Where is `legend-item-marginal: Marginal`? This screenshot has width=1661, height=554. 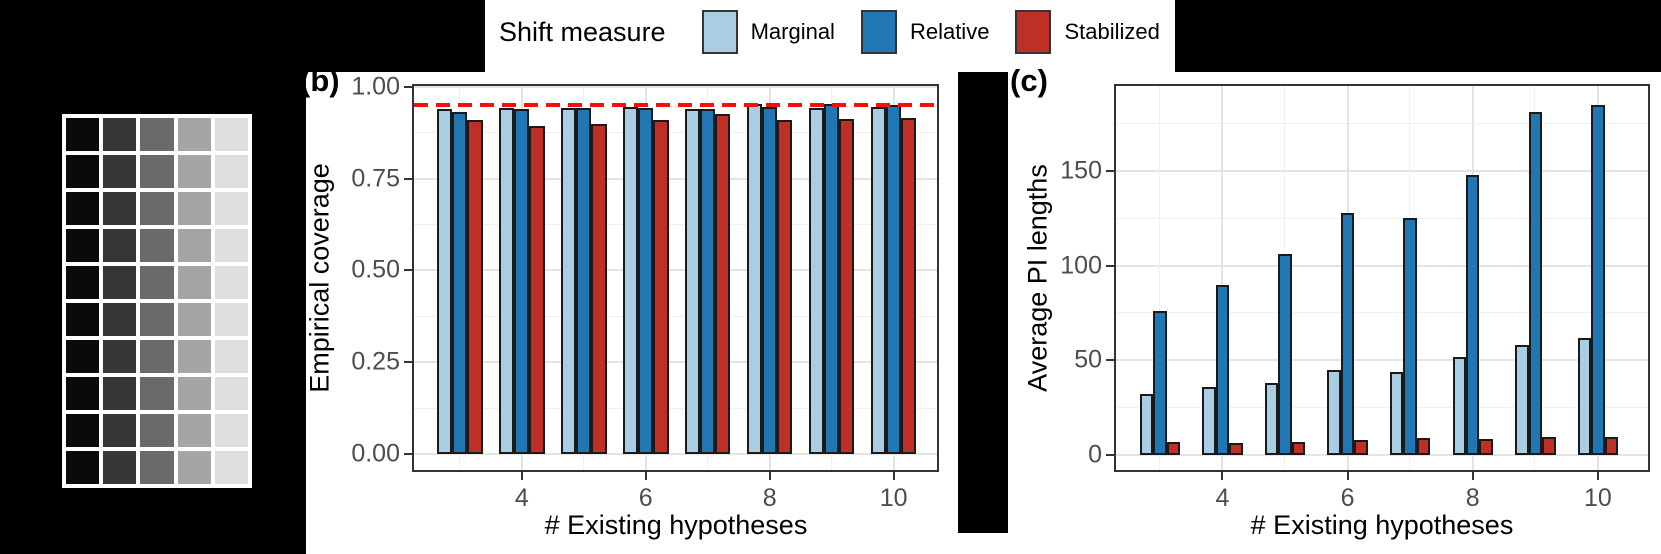
legend-item-marginal: Marginal is located at coordinates (768, 32).